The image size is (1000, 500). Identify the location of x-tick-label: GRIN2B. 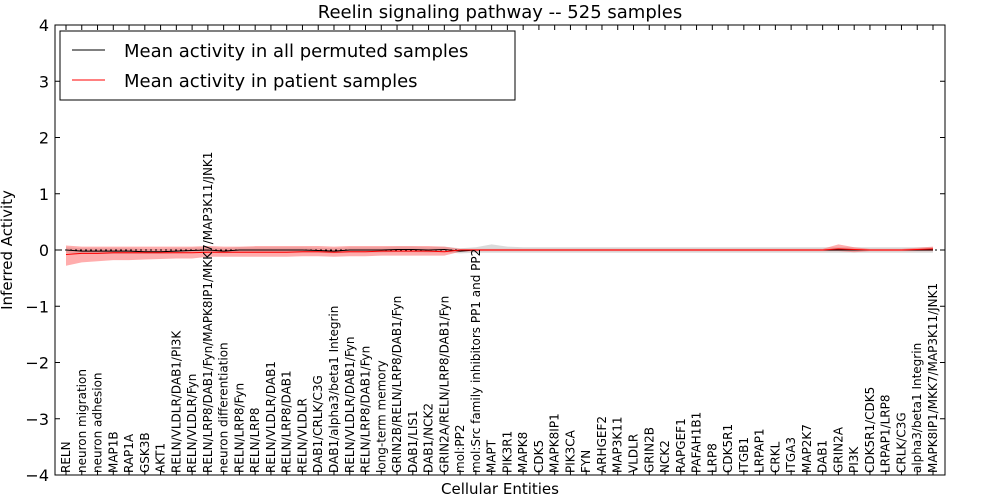
(649, 450).